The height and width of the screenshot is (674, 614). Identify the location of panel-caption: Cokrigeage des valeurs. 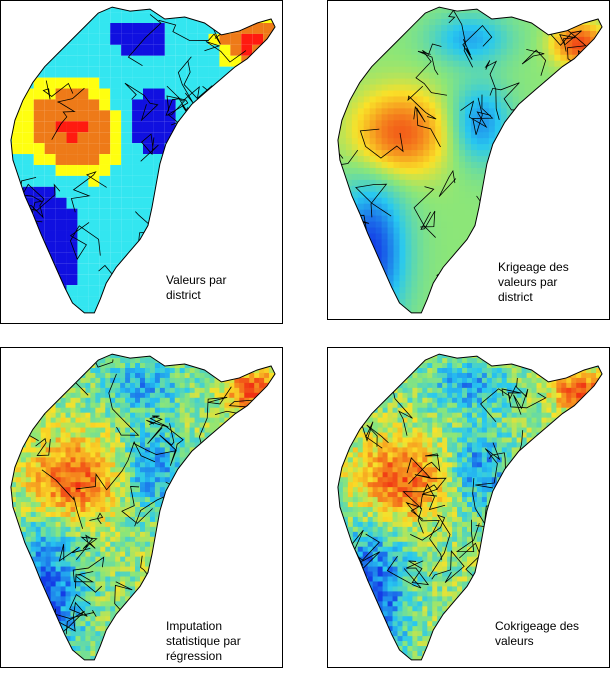
(537, 633).